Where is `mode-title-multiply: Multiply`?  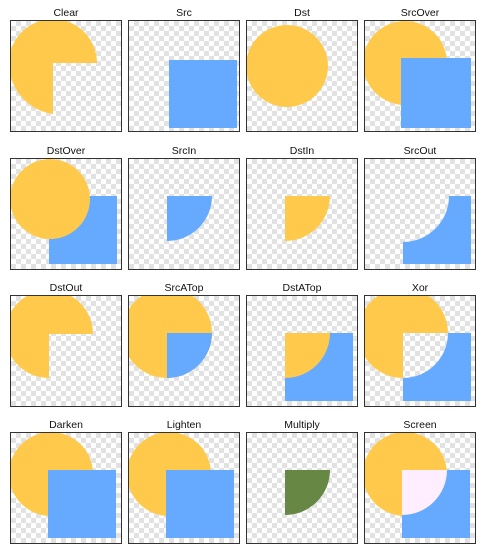
mode-title-multiply: Multiply is located at coordinates (302, 425).